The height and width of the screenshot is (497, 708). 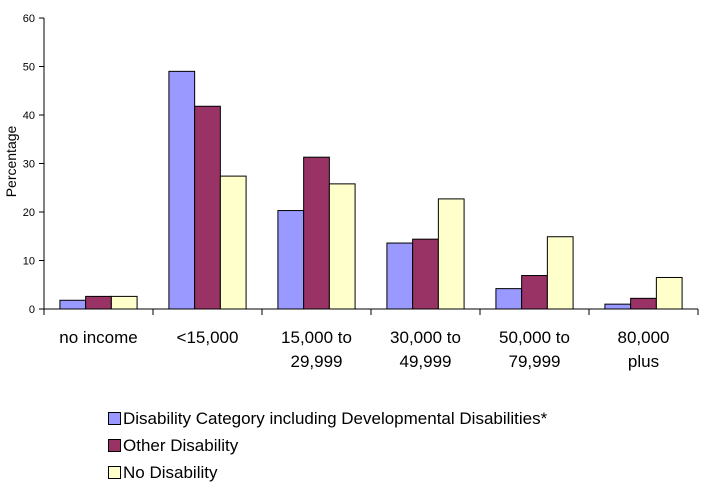 What do you see at coordinates (316, 233) in the screenshot?
I see `bar-series1-cat2` at bounding box center [316, 233].